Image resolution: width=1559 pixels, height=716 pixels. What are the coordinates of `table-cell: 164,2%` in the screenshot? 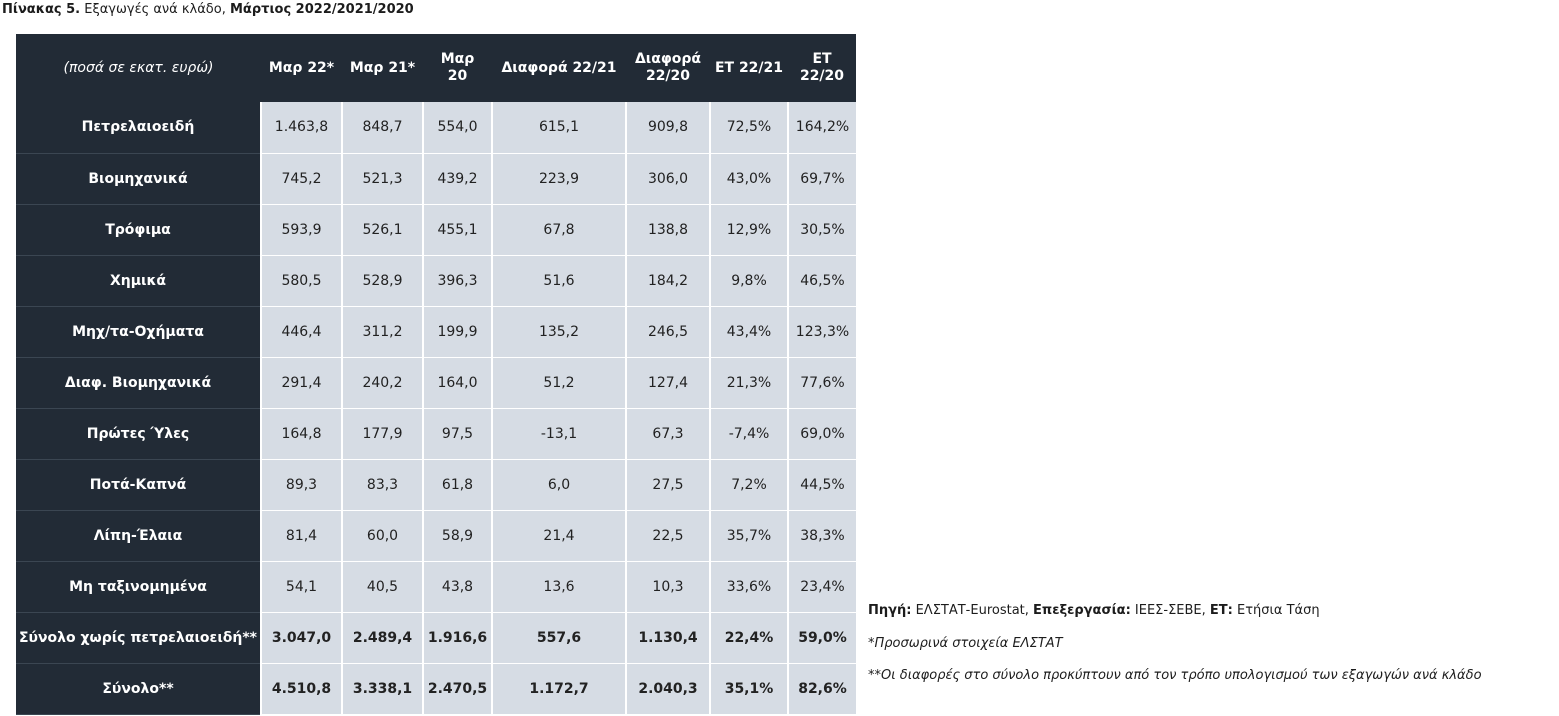 It's located at (821, 128).